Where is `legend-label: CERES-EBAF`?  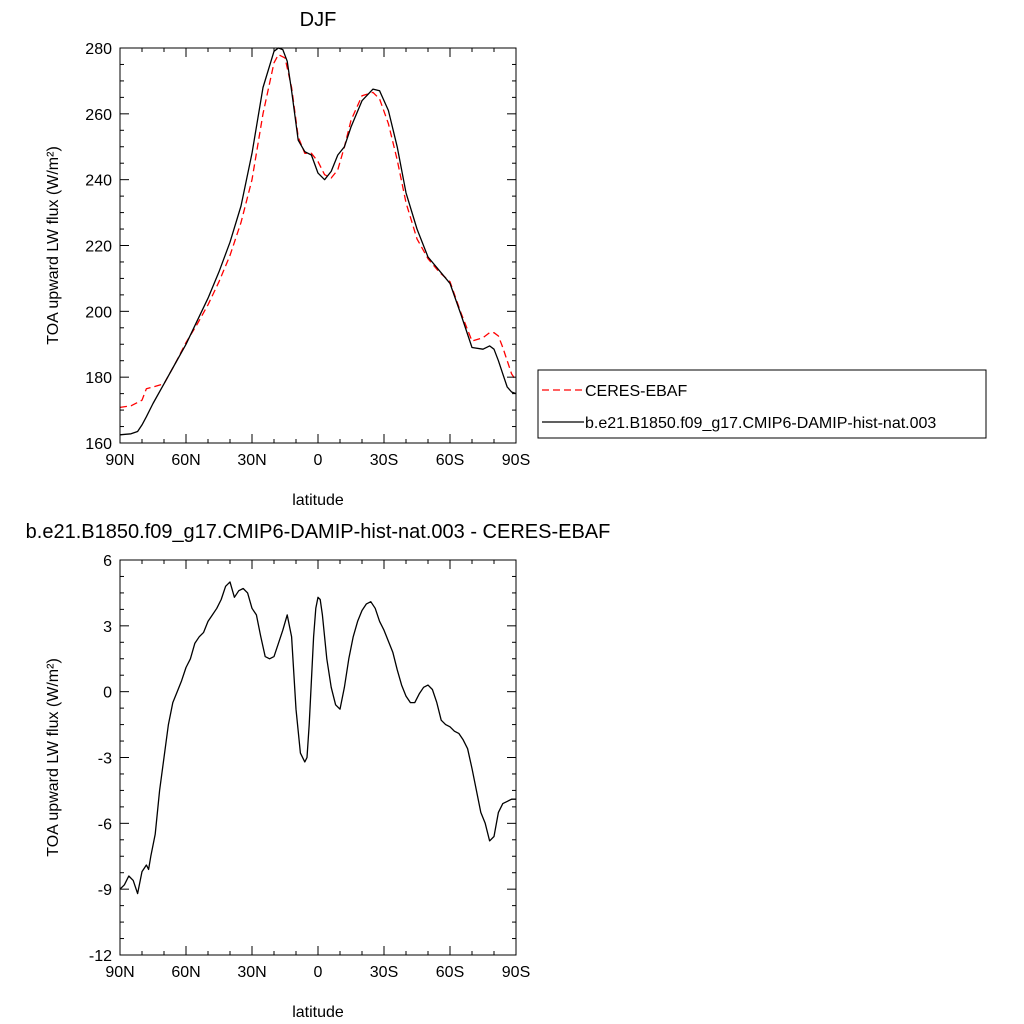 legend-label: CERES-EBAF is located at coordinates (636, 391).